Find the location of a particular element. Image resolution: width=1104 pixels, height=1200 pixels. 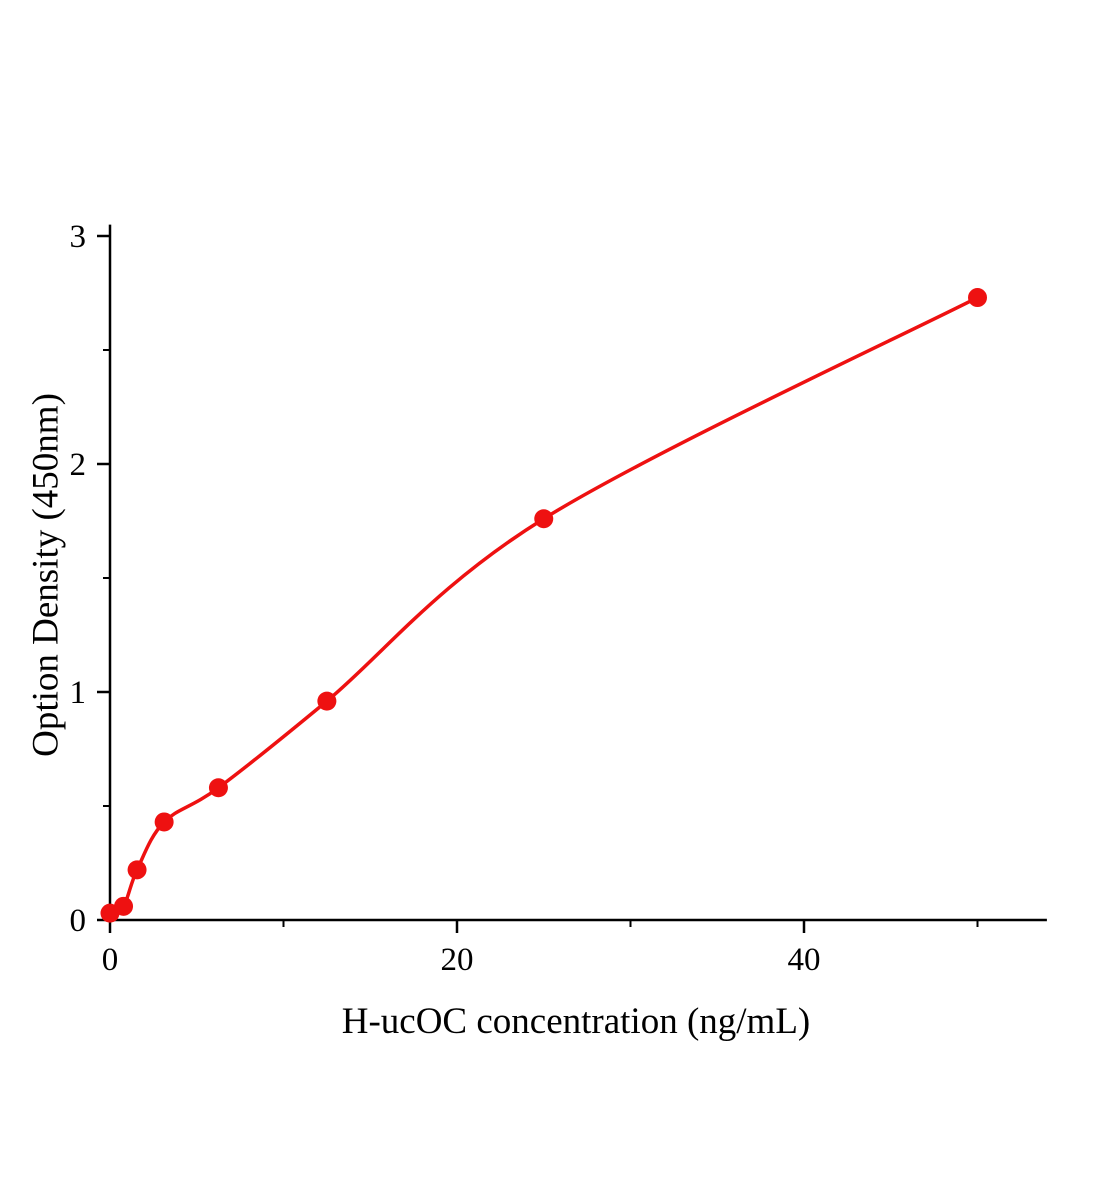

x-tick-label: 20 is located at coordinates (457, 960).